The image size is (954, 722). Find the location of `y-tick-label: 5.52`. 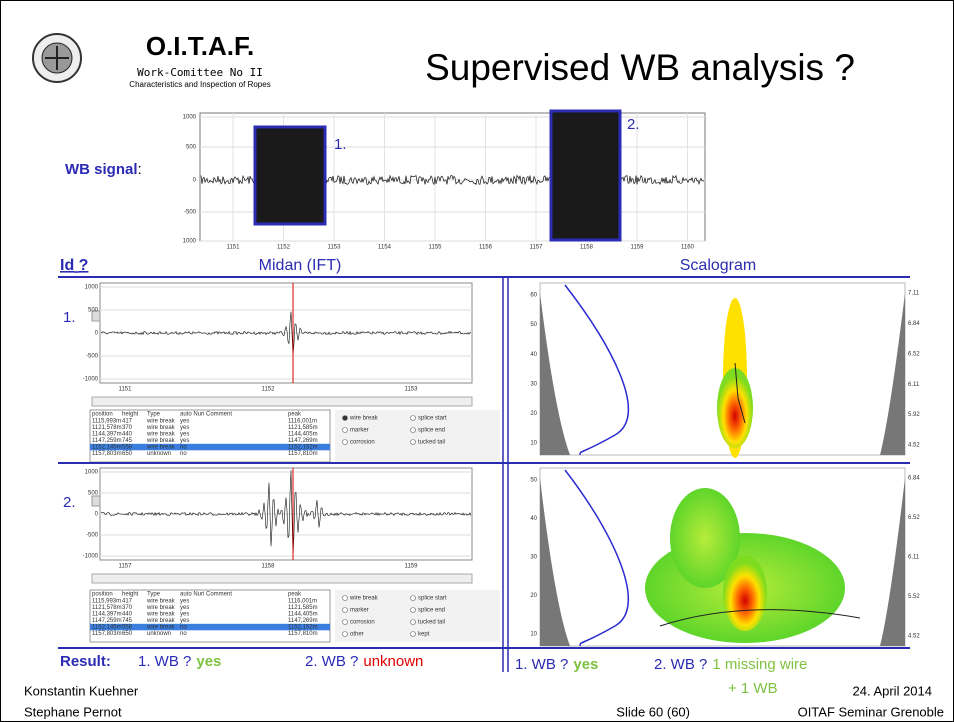

y-tick-label: 5.52 is located at coordinates (914, 597).